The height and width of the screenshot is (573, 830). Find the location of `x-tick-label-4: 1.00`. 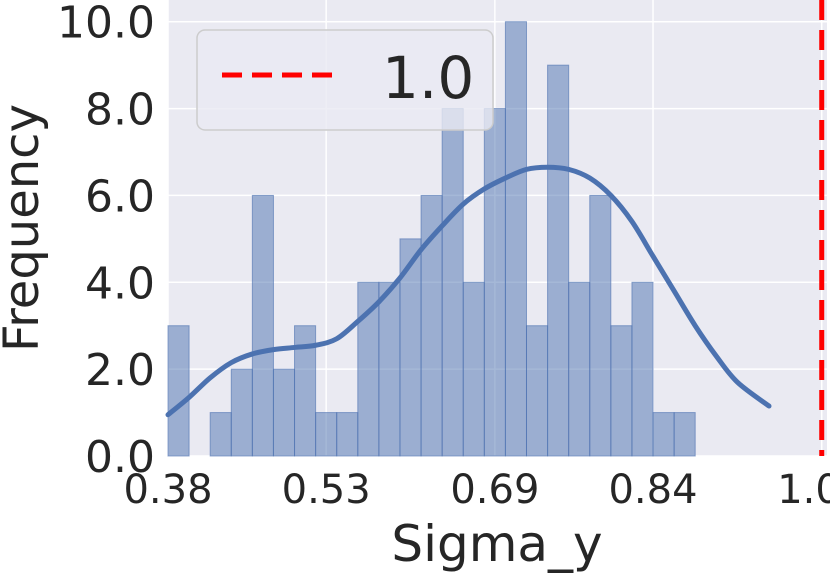

x-tick-label-4: 1.00 is located at coordinates (803, 490).